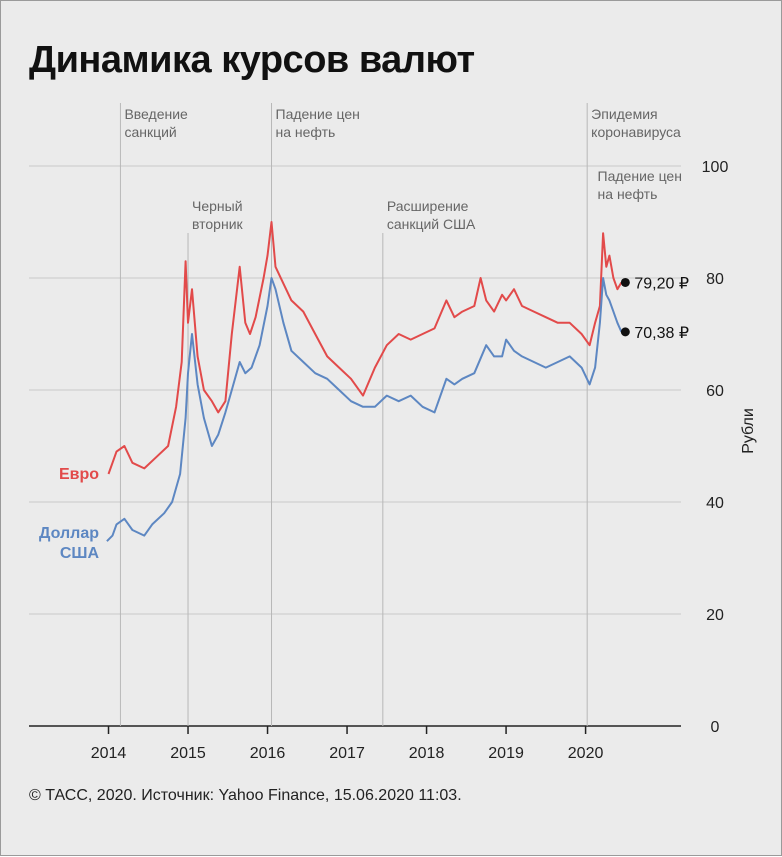 The width and height of the screenshot is (782, 857). What do you see at coordinates (268, 753) in the screenshot?
I see `x-tick-label: 2016` at bounding box center [268, 753].